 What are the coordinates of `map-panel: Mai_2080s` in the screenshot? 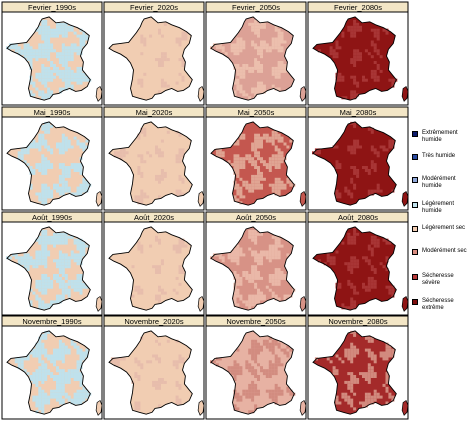 It's located at (358, 158).